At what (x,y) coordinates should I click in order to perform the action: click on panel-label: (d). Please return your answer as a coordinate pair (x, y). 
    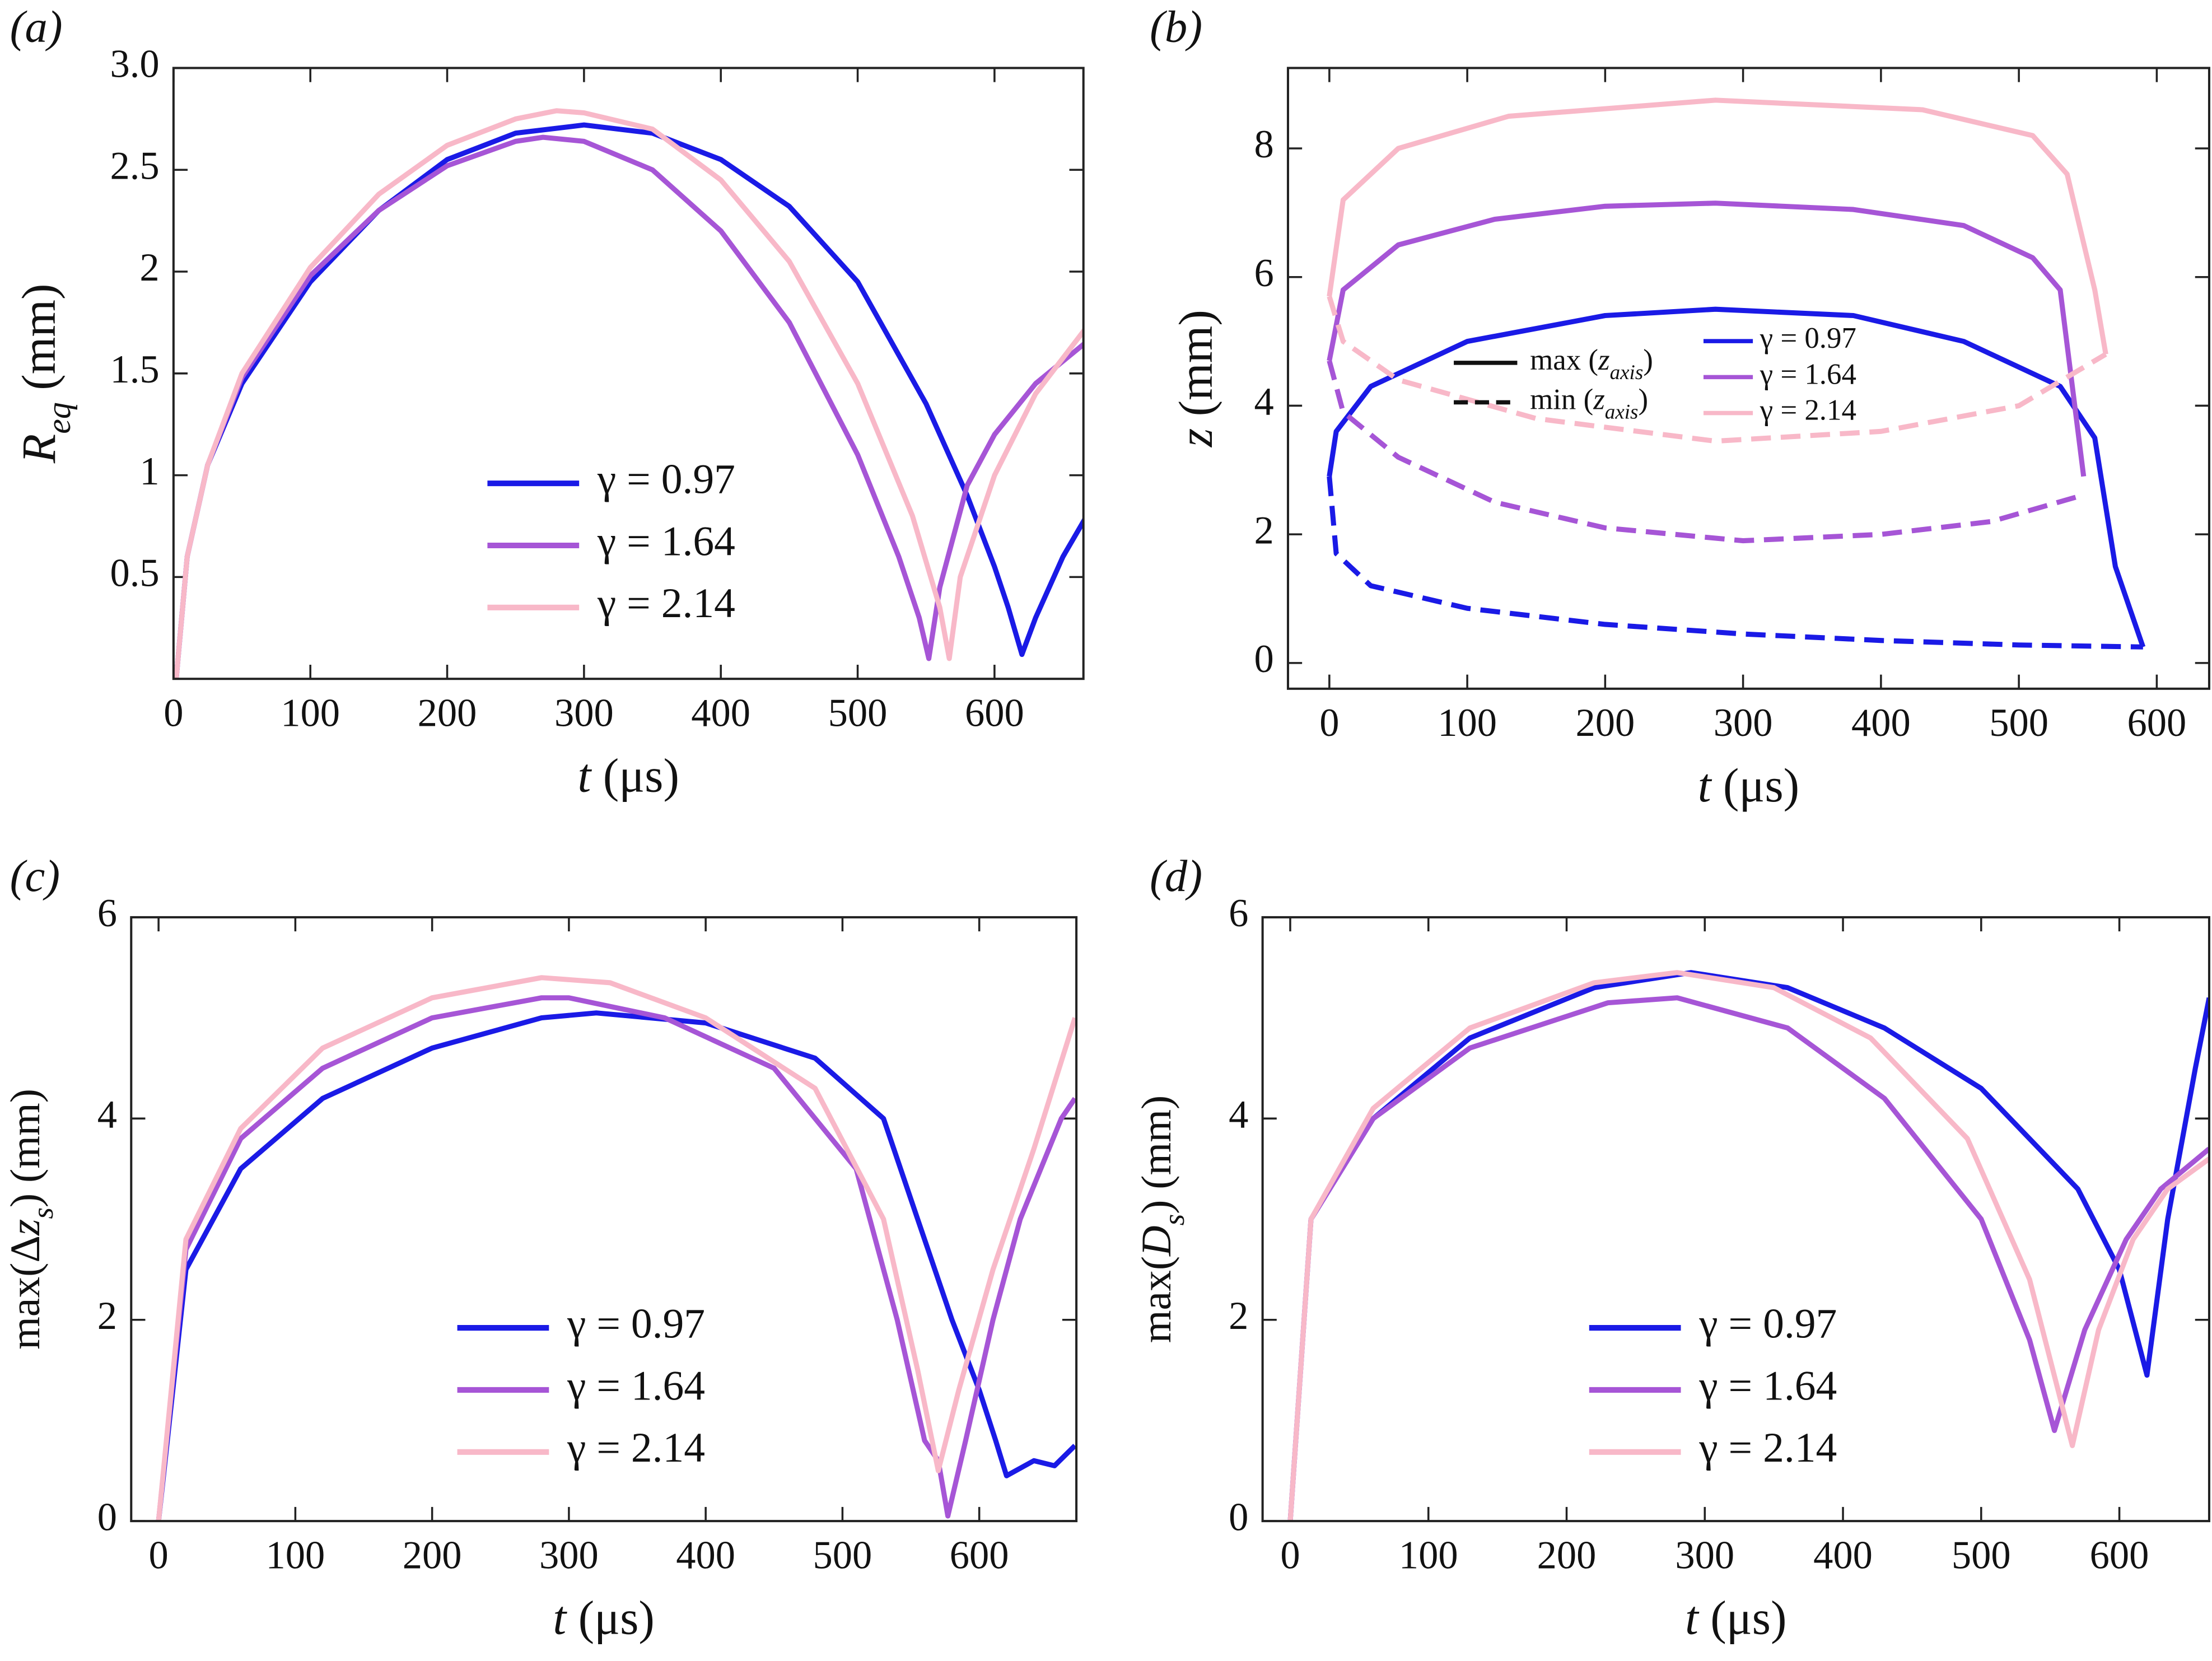
    Looking at the image, I should click on (1176, 876).